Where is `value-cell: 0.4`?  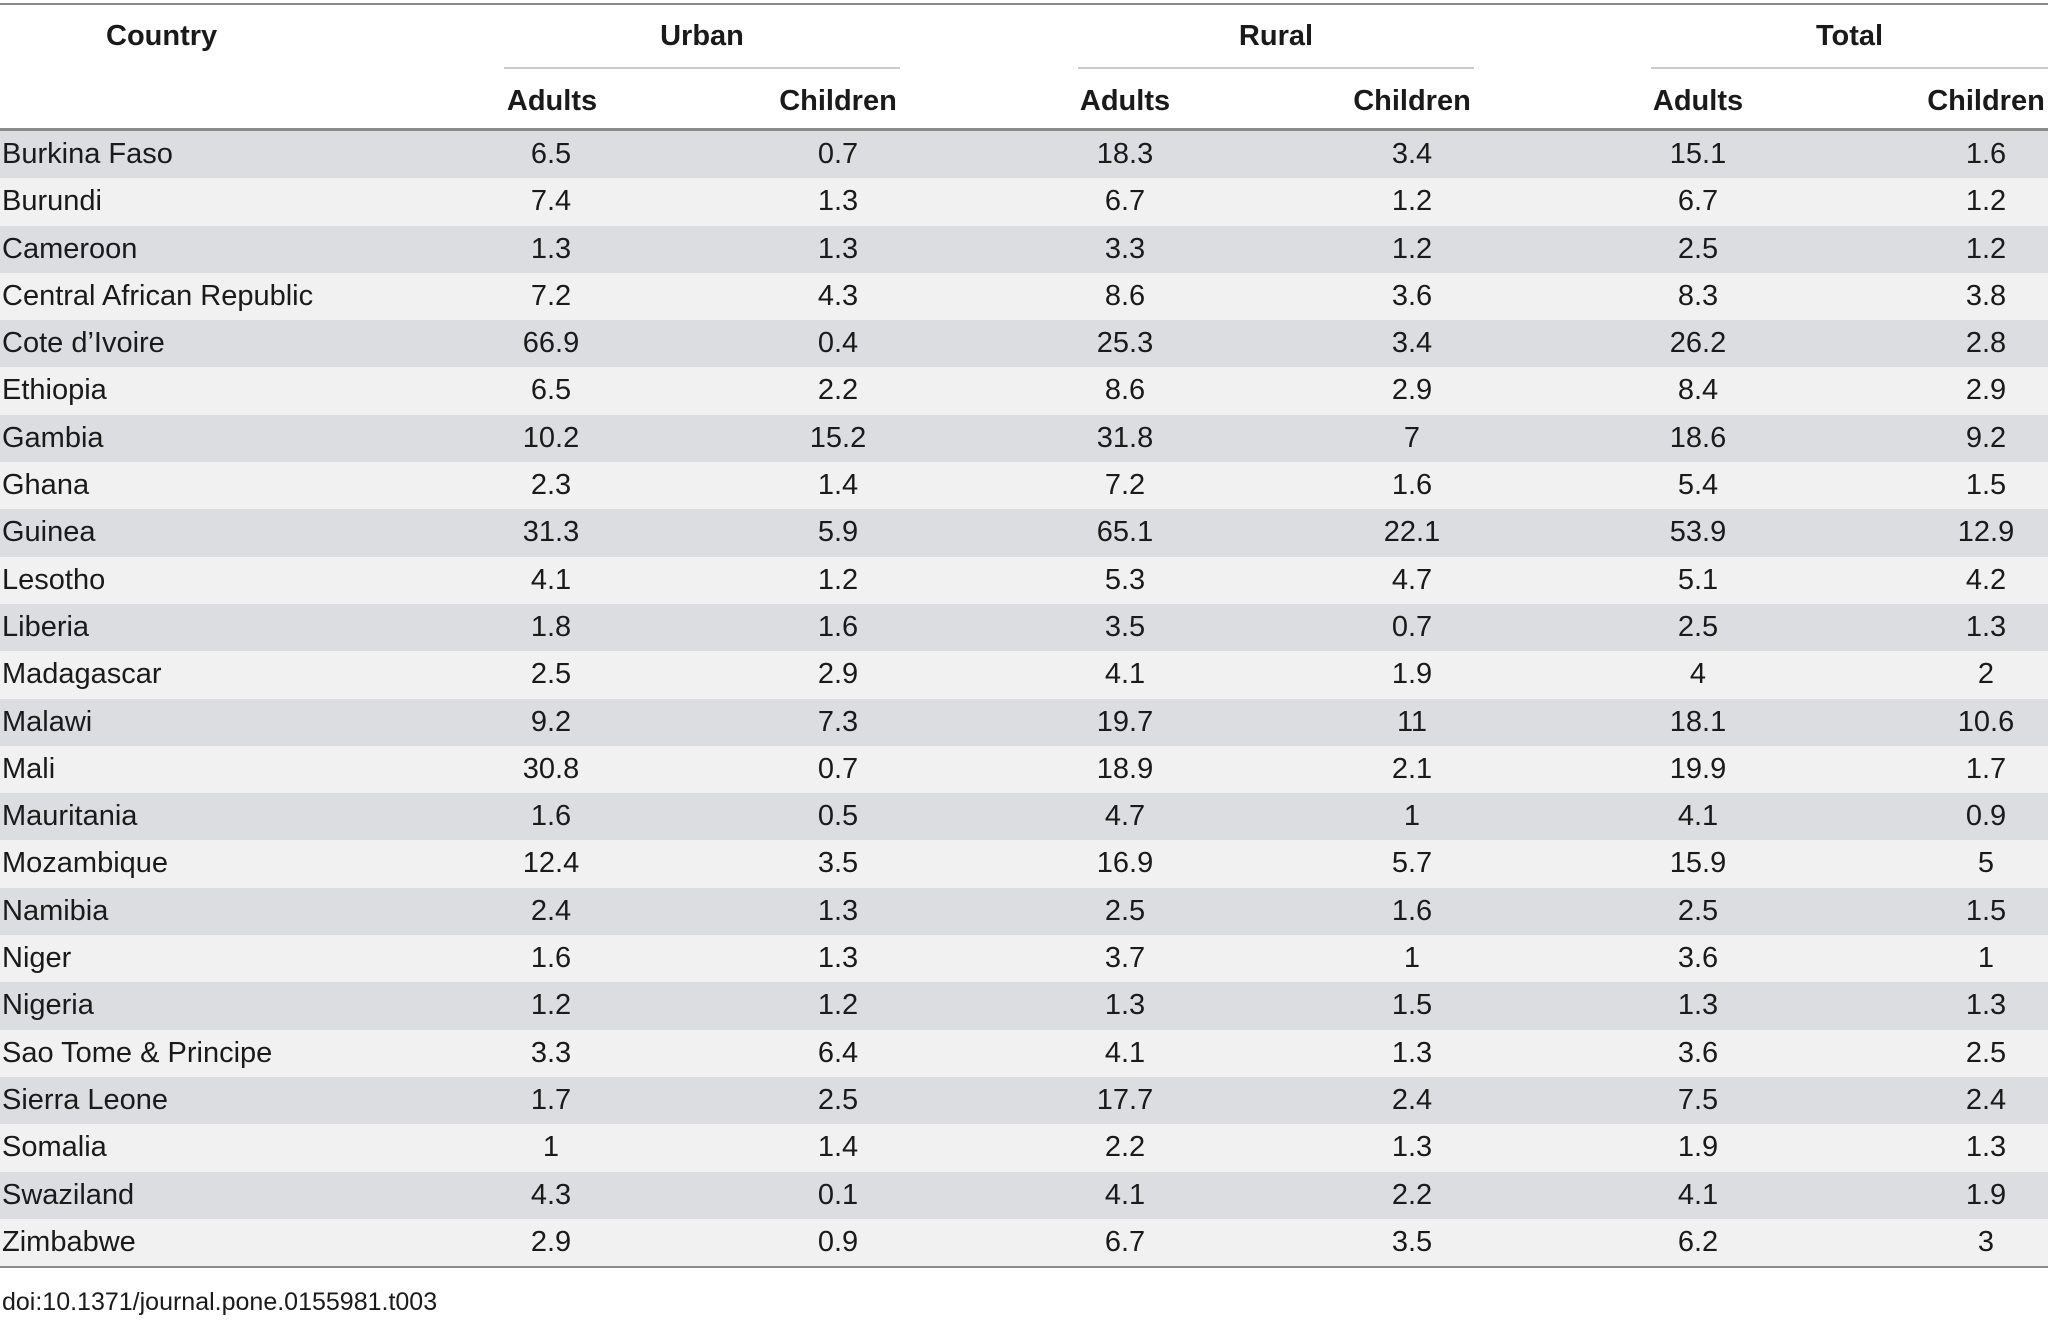 value-cell: 0.4 is located at coordinates (838, 343).